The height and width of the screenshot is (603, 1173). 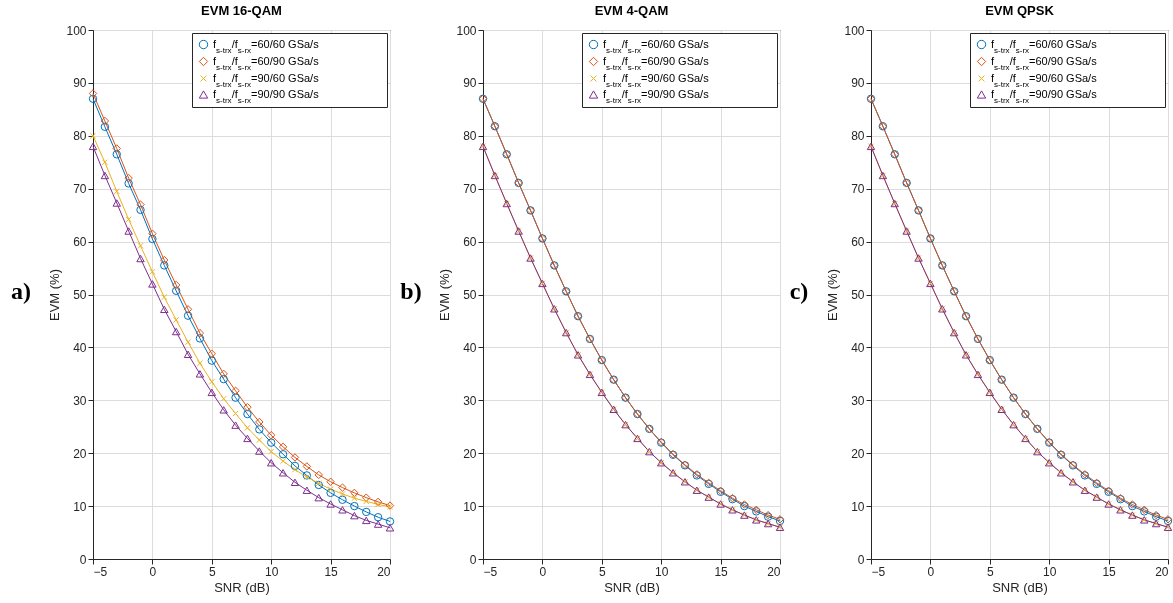 I want to click on text: c), so click(x=799, y=291).